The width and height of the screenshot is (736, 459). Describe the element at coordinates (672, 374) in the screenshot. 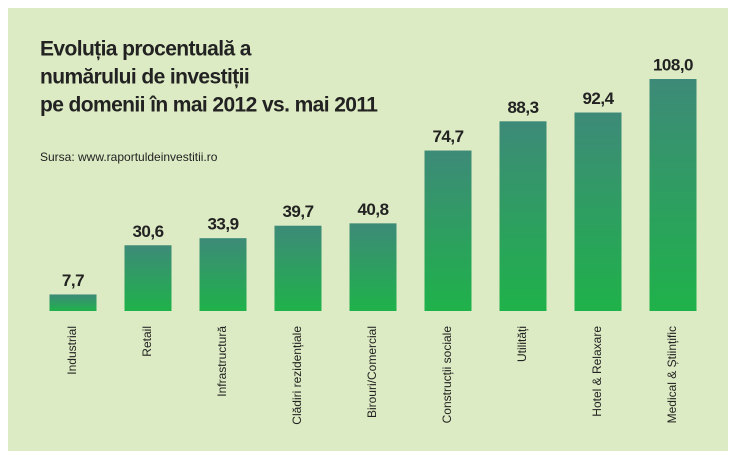

I see `x-tick-label: Medical & Științific` at that location.